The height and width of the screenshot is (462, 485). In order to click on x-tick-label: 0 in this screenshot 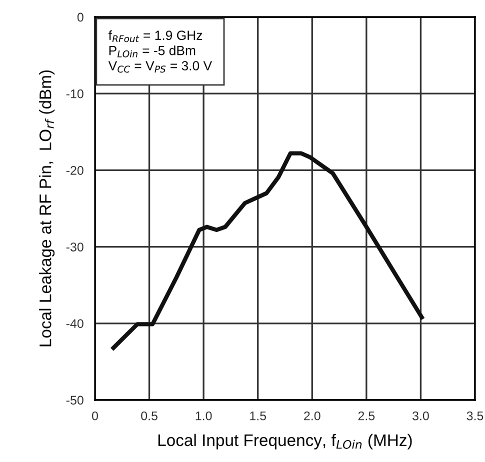, I will do `click(95, 415)`.